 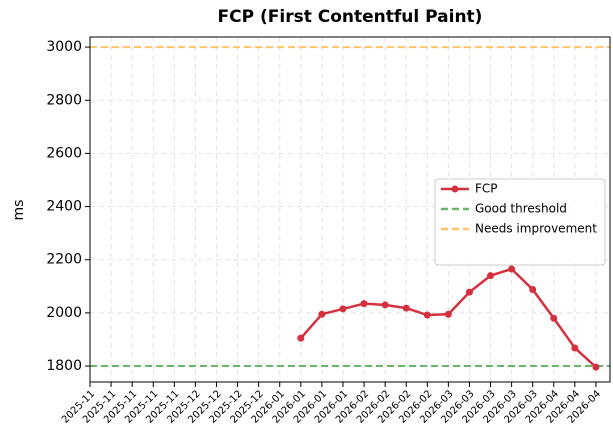 I want to click on y-tick-label: 1800, so click(x=64, y=366).